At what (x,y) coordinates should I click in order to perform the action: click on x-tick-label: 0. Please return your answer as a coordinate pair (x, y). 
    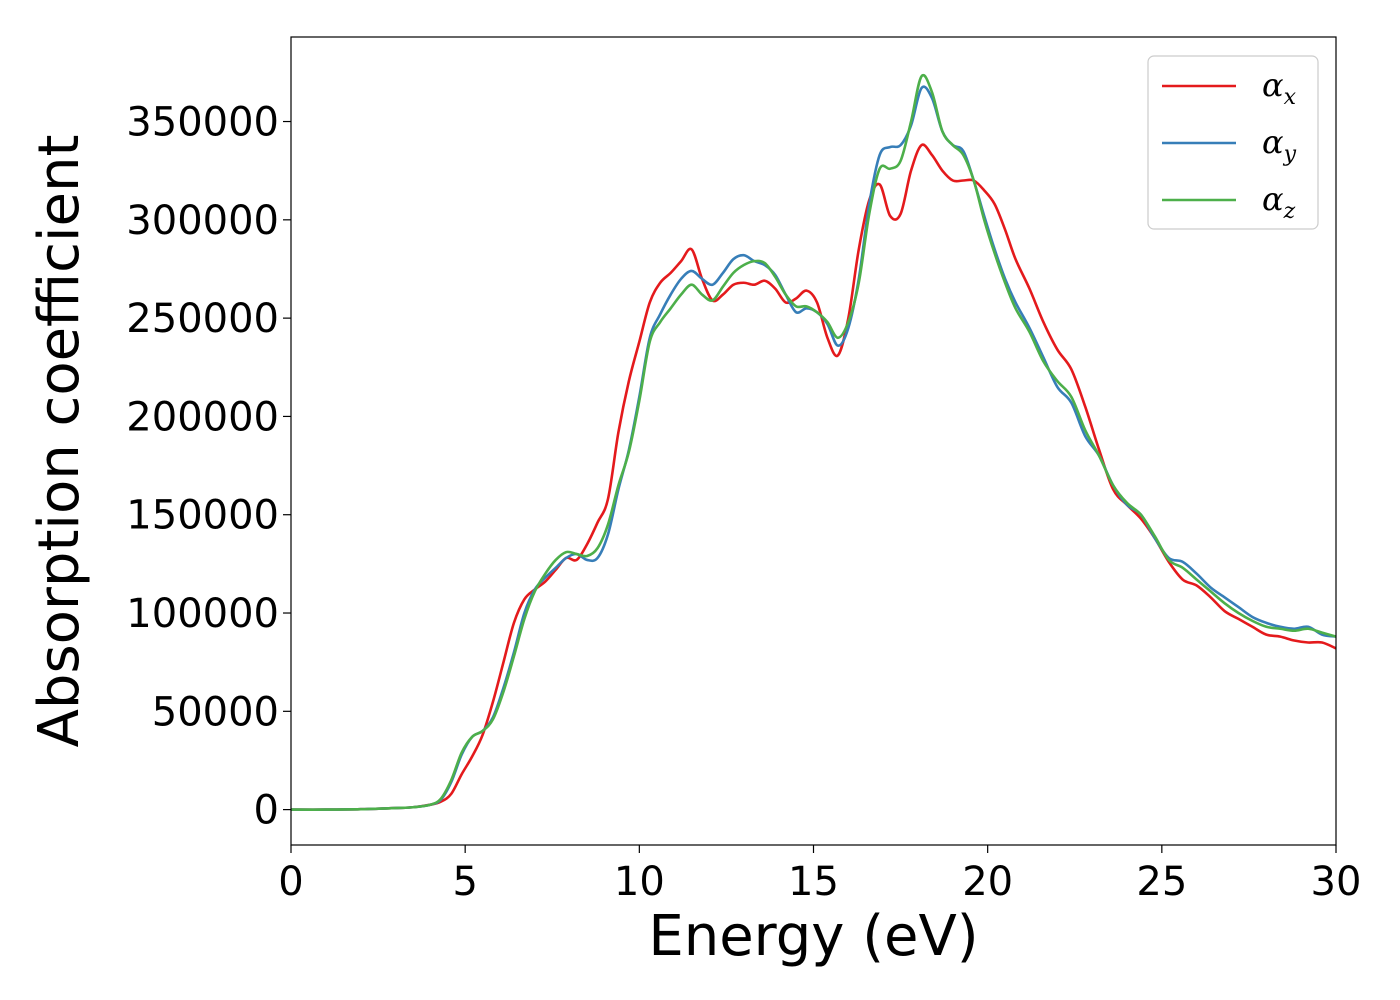
    Looking at the image, I should click on (290, 882).